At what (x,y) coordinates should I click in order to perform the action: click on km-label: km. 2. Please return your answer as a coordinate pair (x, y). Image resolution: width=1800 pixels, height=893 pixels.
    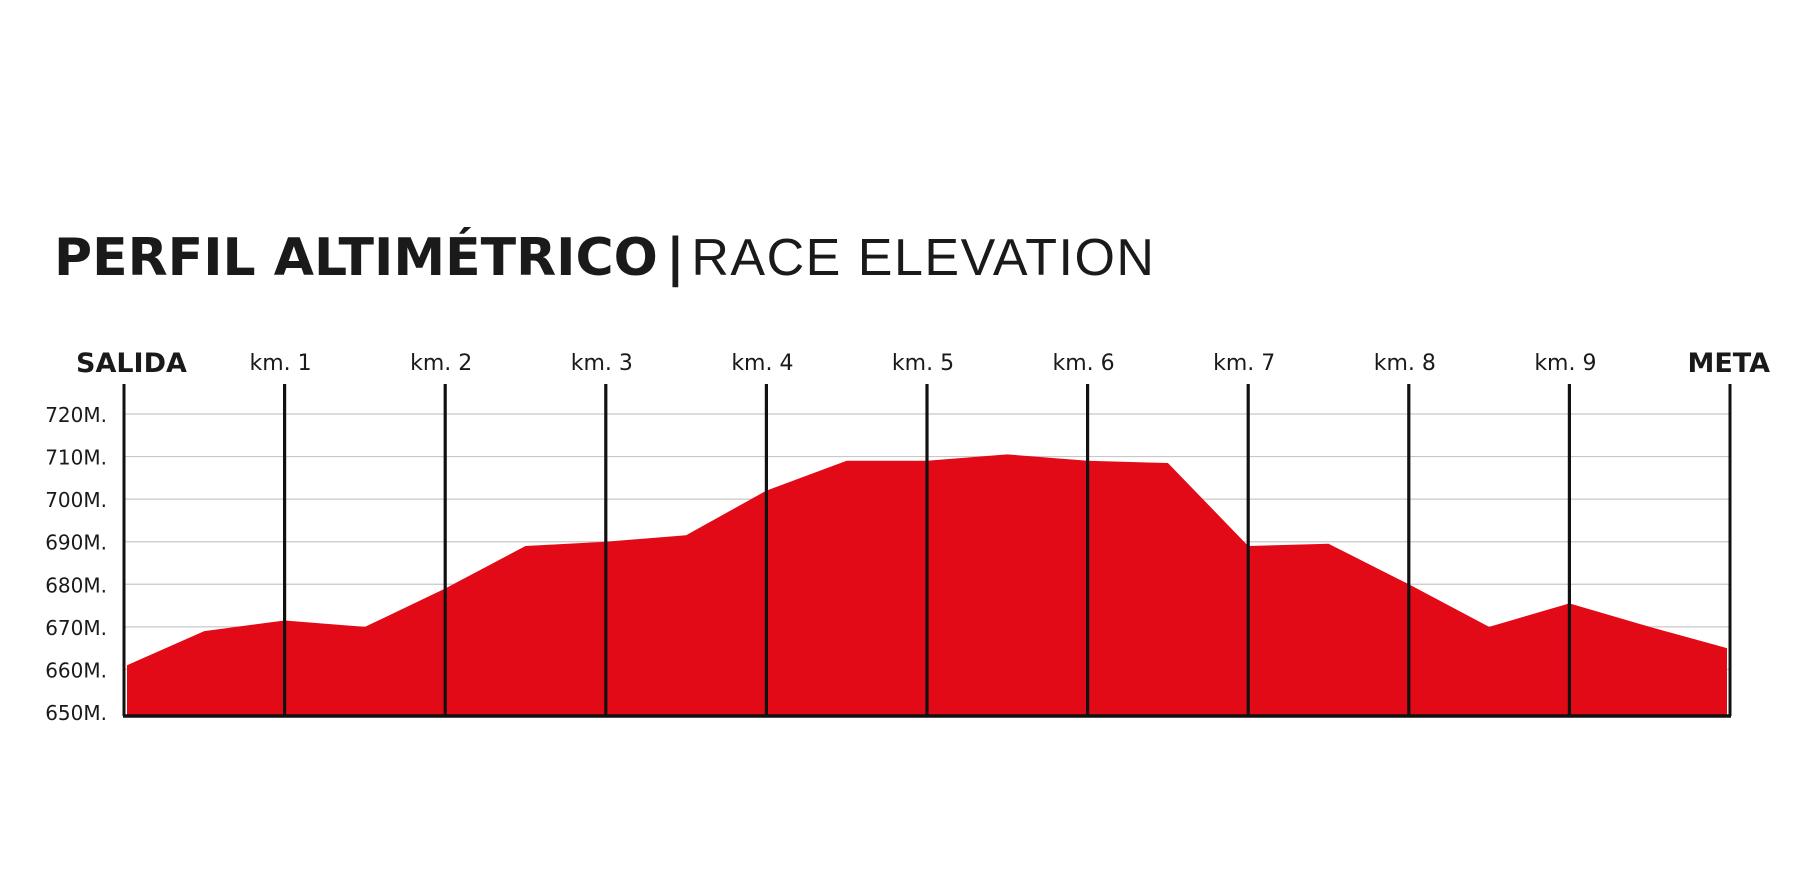
    Looking at the image, I should click on (441, 363).